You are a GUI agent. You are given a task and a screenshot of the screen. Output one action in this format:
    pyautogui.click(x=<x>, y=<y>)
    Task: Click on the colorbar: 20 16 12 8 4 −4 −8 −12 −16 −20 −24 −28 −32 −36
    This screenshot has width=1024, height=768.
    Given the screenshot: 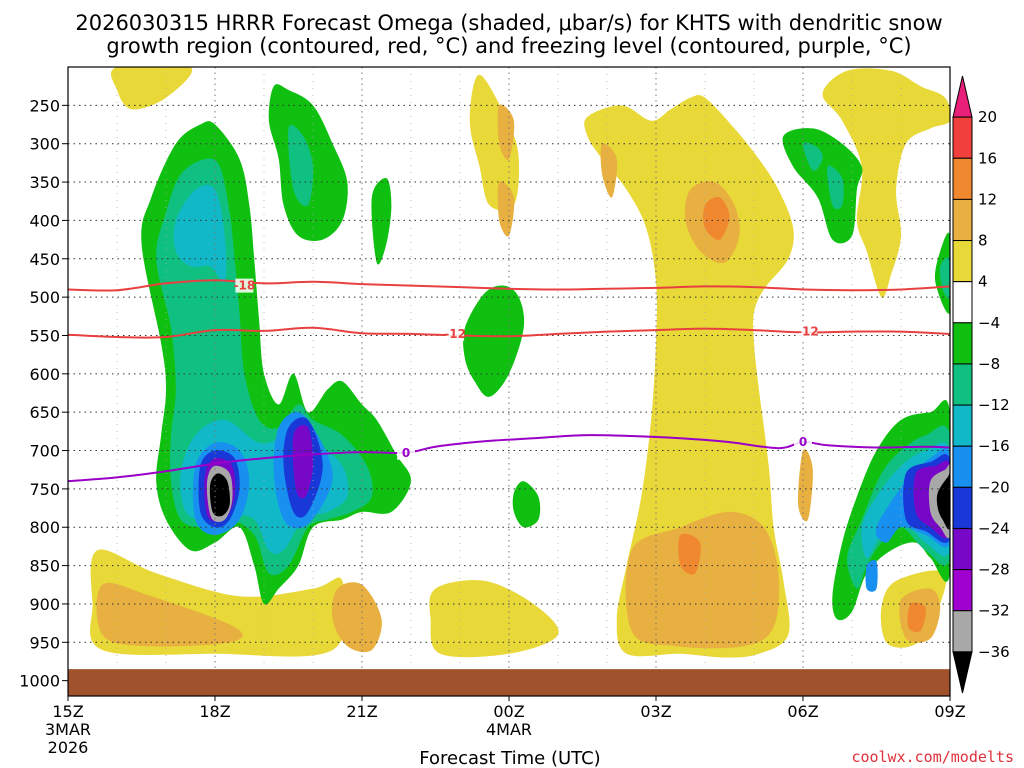 What is the action you would take?
    pyautogui.click(x=981, y=384)
    